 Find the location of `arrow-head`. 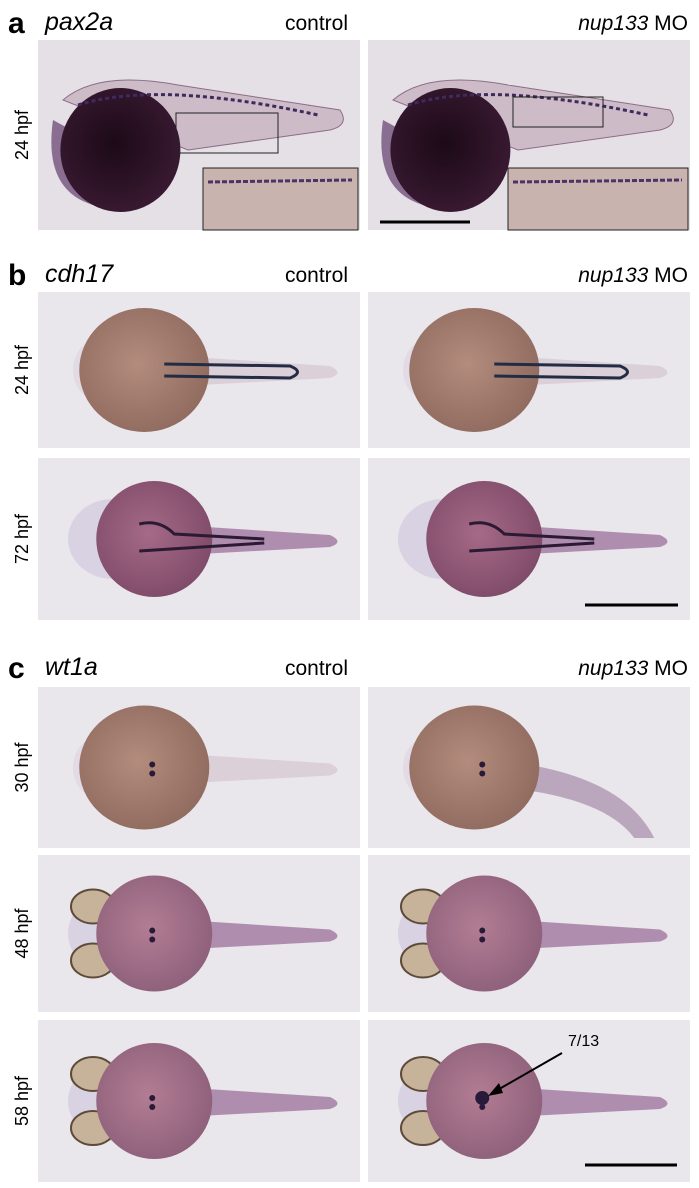

arrow-head is located at coordinates (495, 1089).